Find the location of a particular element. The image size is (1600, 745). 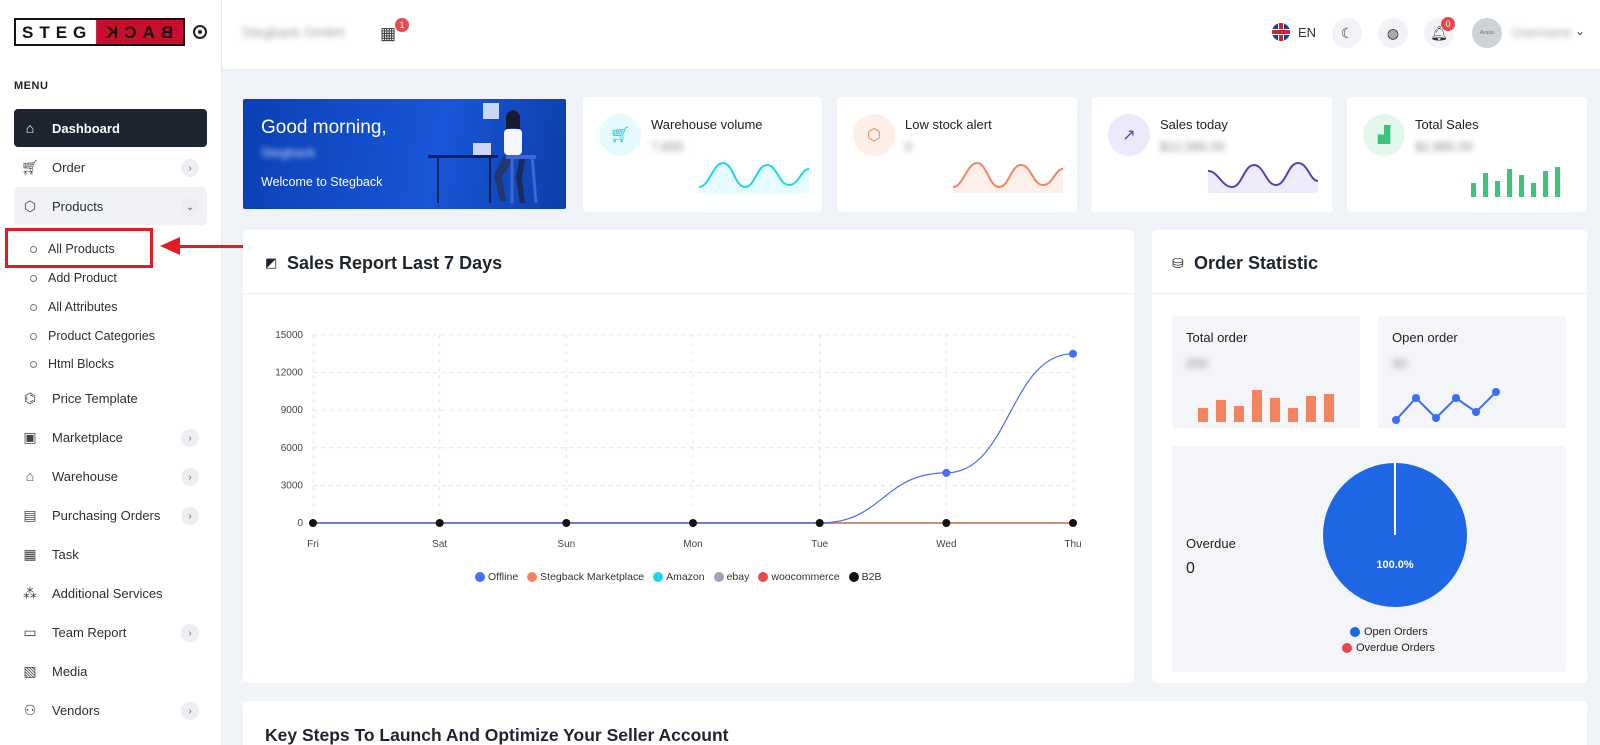

avatar: Avatar is located at coordinates (1487, 33).